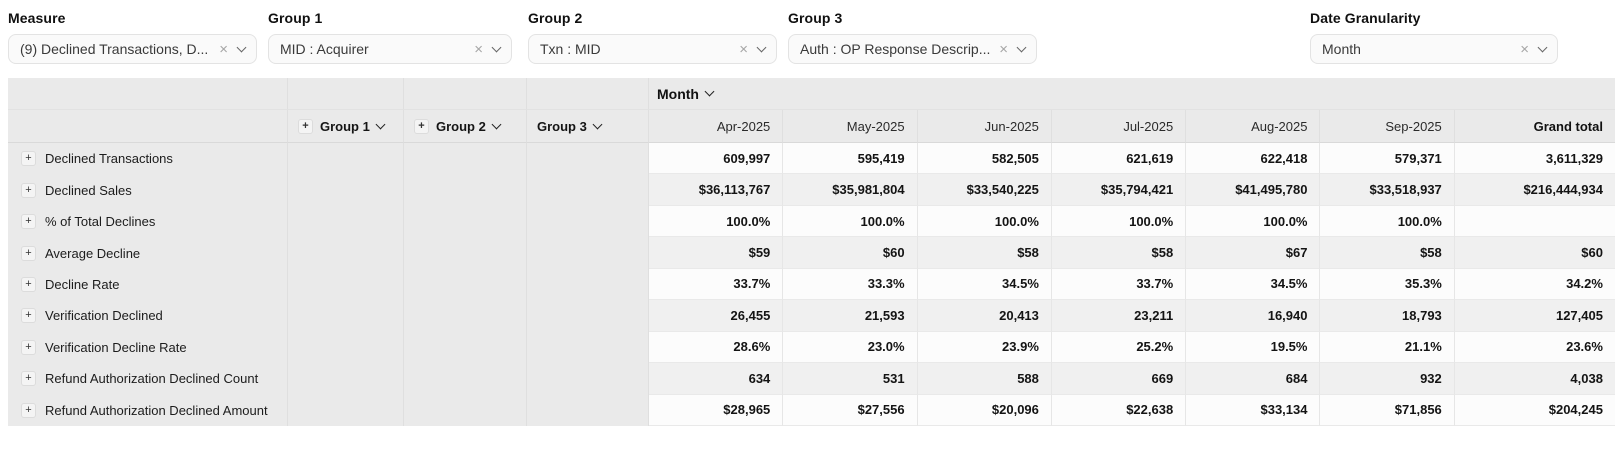 The image size is (1624, 451). What do you see at coordinates (116, 347) in the screenshot?
I see `row-label: Verification Decline Rate` at bounding box center [116, 347].